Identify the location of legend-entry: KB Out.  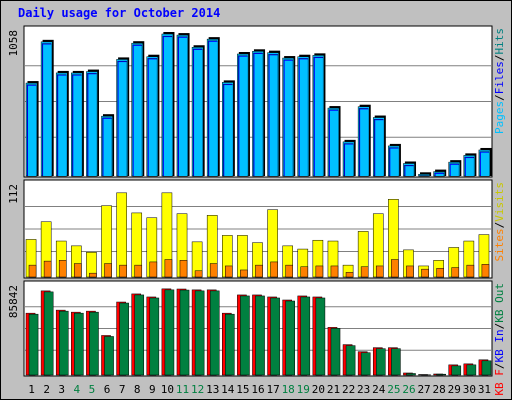
(499, 303).